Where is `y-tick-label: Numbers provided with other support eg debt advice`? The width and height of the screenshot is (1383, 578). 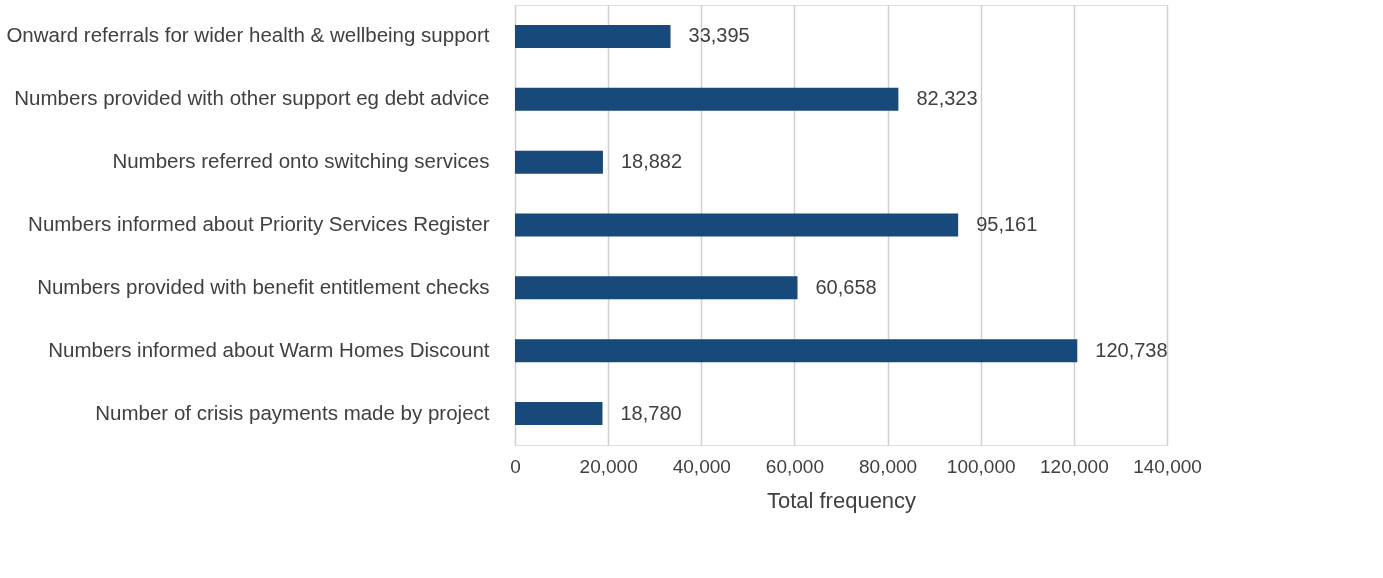
y-tick-label: Numbers provided with other support eg debt advice is located at coordinates (252, 98).